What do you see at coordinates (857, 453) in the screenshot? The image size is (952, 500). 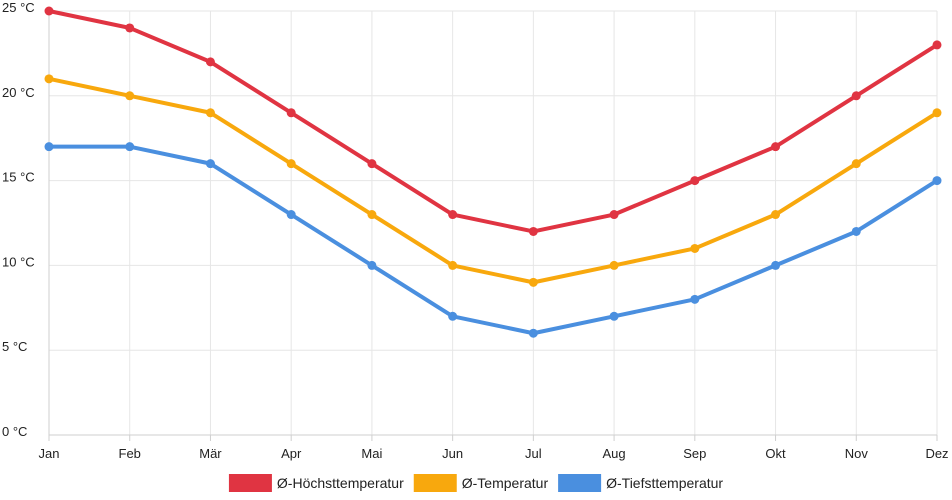 I see `x-tick-label: Nov` at bounding box center [857, 453].